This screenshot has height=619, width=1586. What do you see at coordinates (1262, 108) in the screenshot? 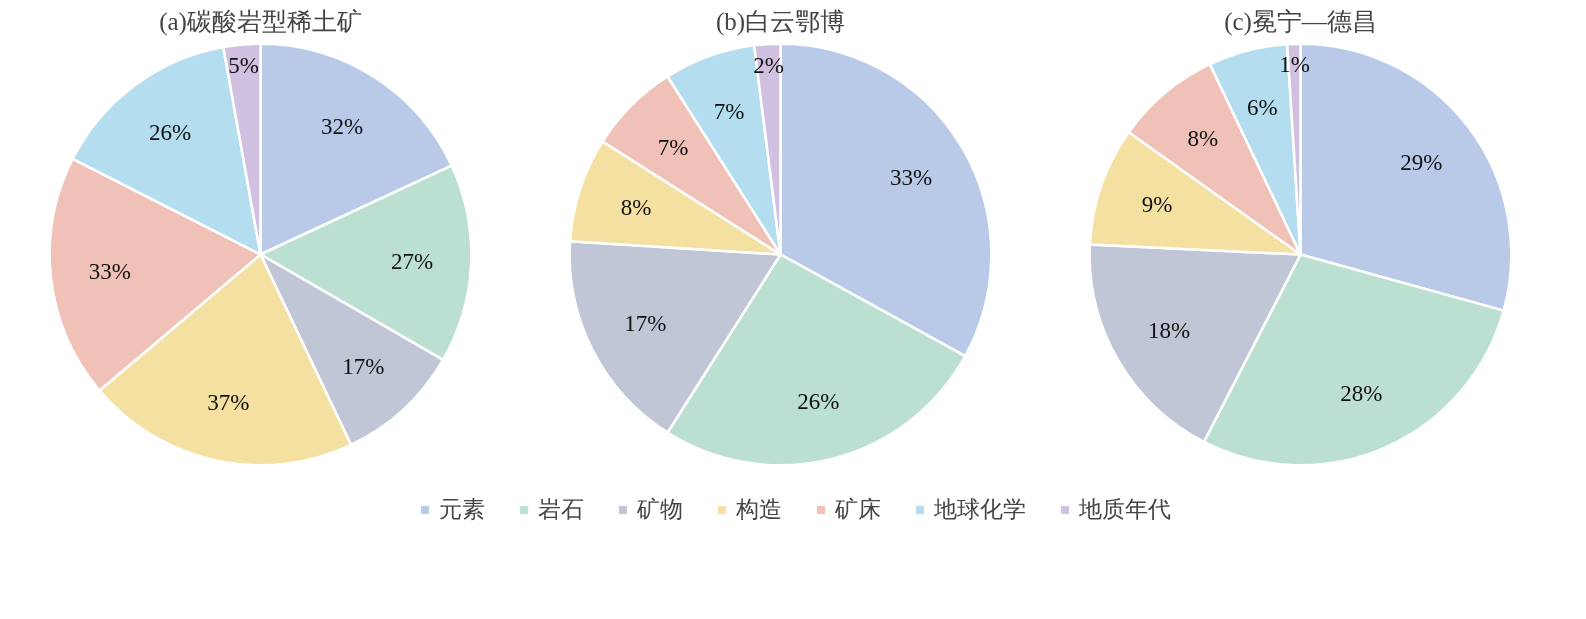
I see `data-label: 6%` at bounding box center [1262, 108].